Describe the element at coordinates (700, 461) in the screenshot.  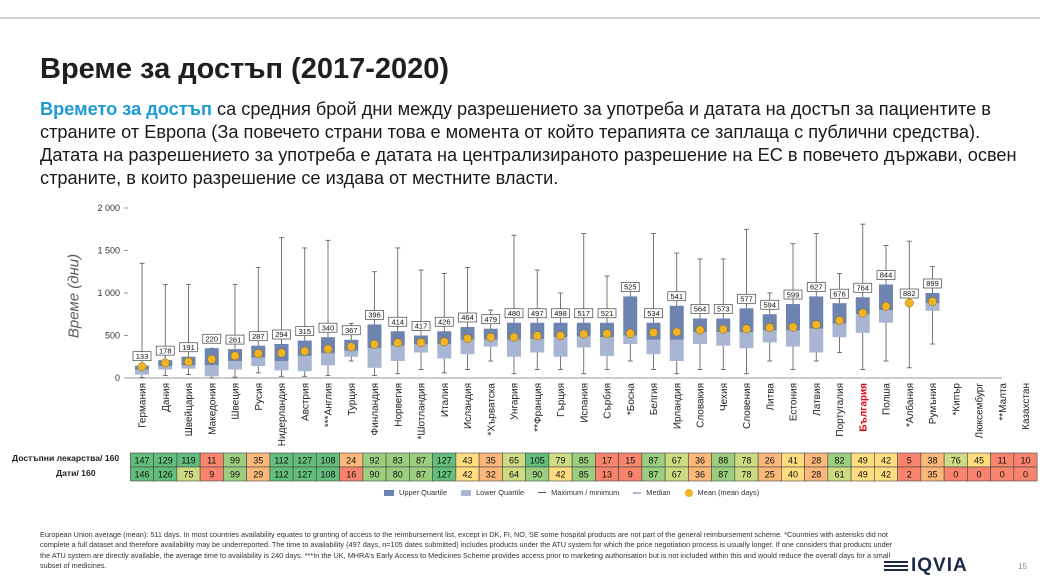
I see `available-value: 36` at that location.